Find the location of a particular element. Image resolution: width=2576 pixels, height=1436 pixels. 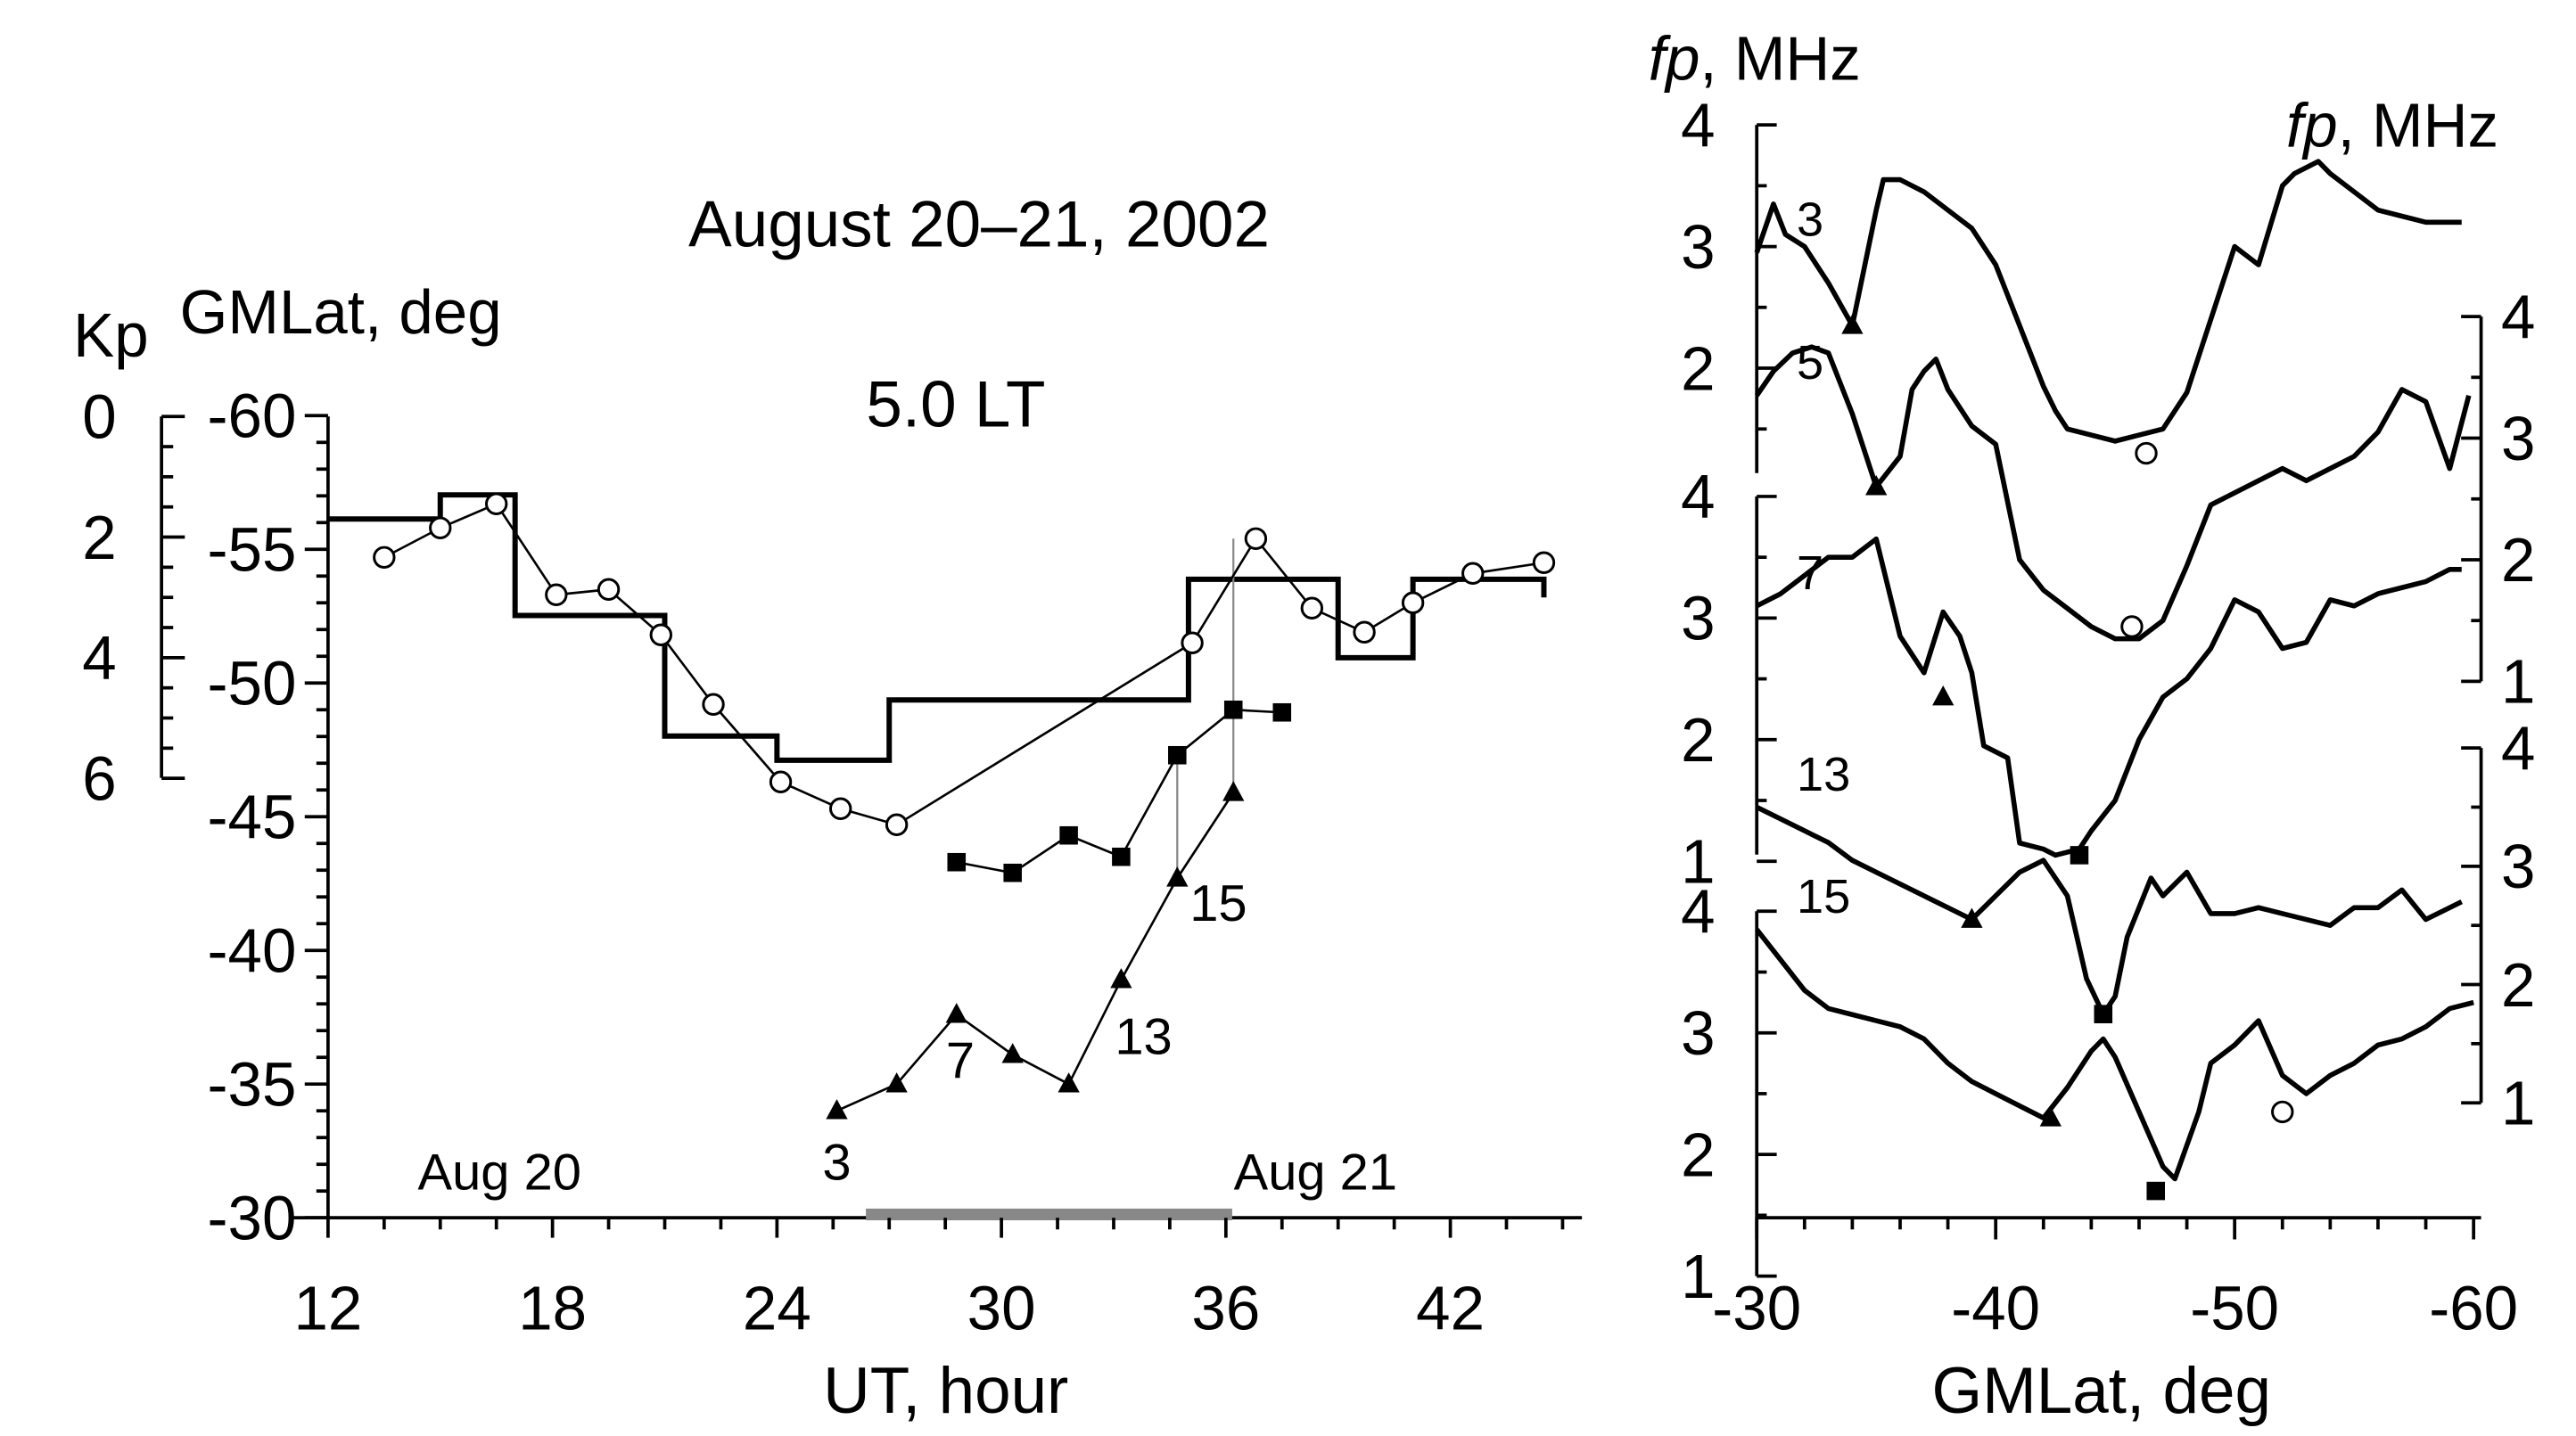

left-point-label: 7 is located at coordinates (960, 1061).